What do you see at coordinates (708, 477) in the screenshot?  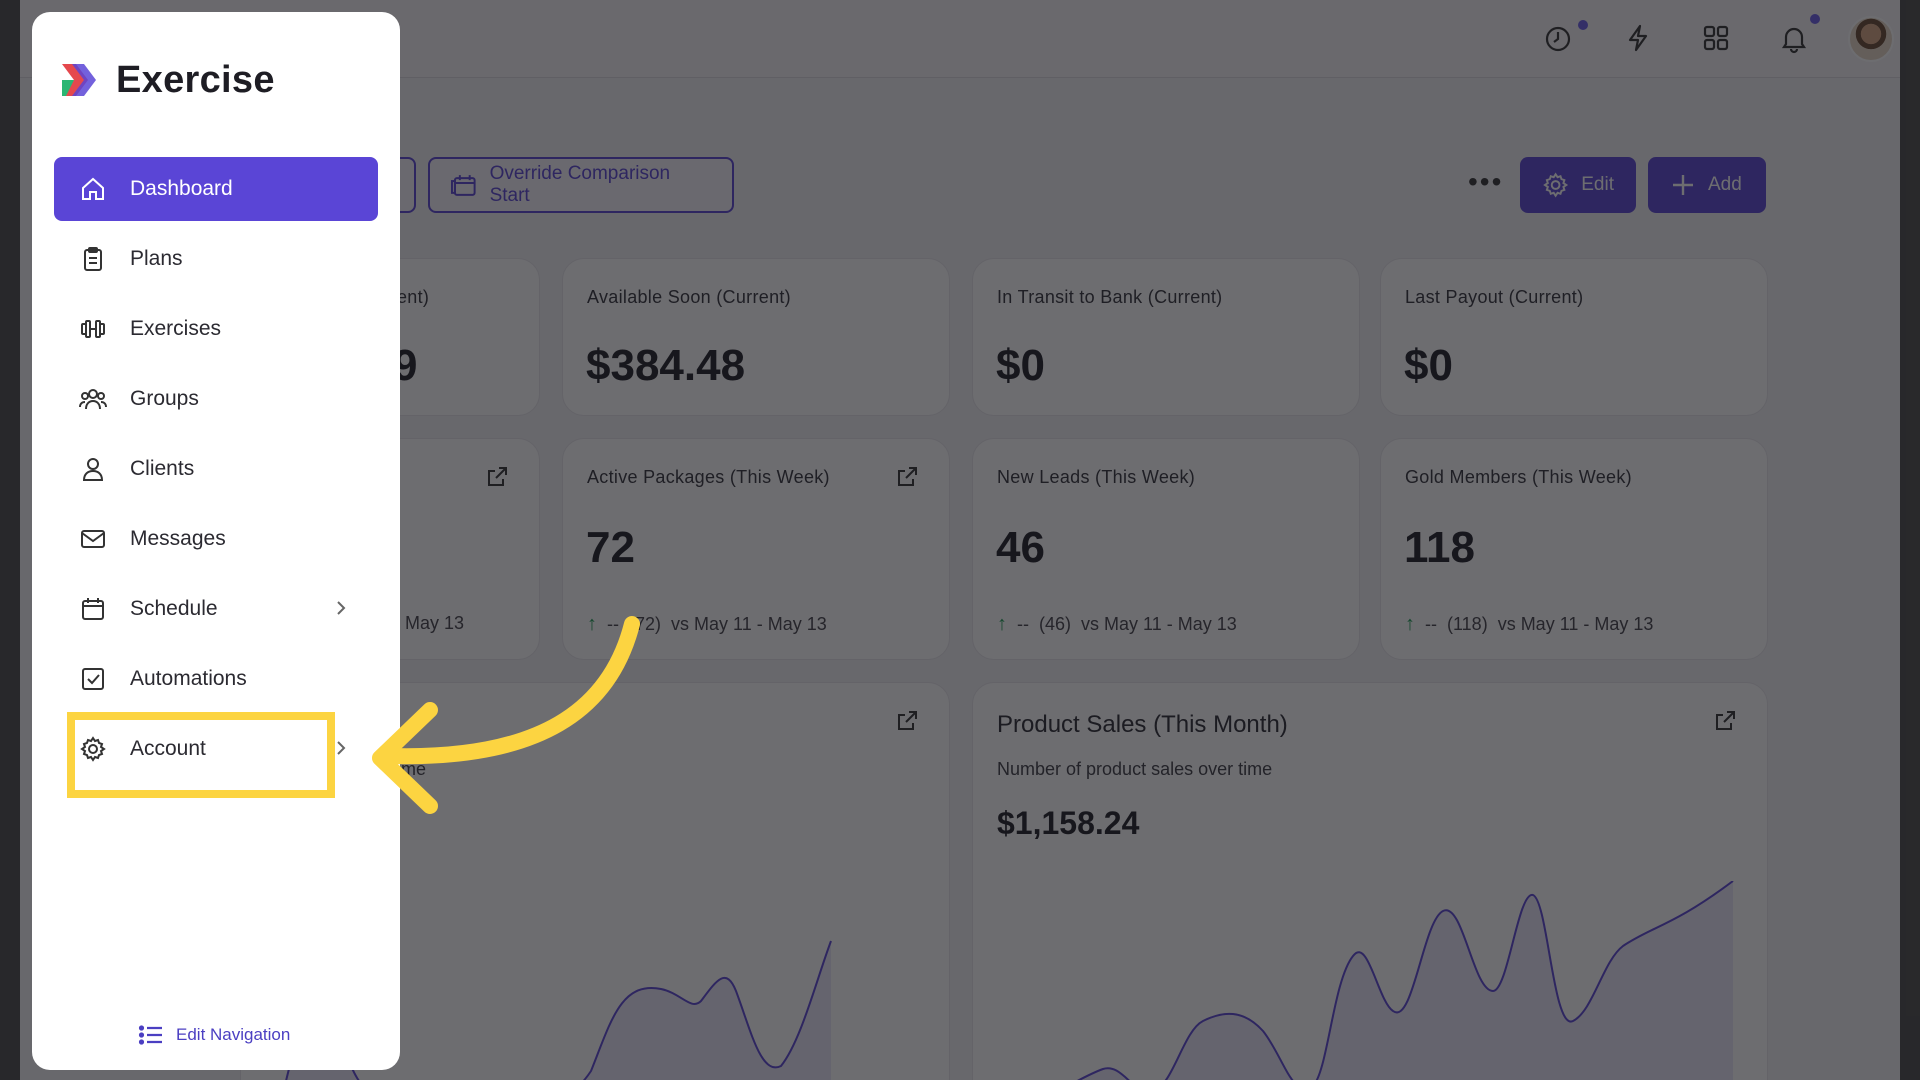 I see `active-packages-label: Active Packages (This Week)` at bounding box center [708, 477].